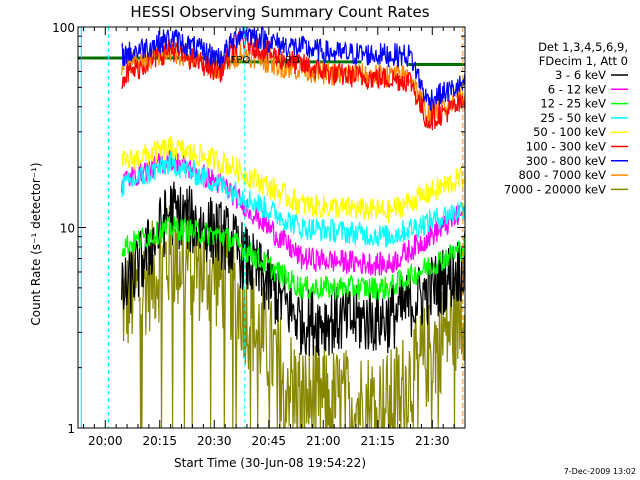 This screenshot has width=640, height=480. Describe the element at coordinates (583, 61) in the screenshot. I see `legend-header-line2: FDecim 1, Att 0` at that location.